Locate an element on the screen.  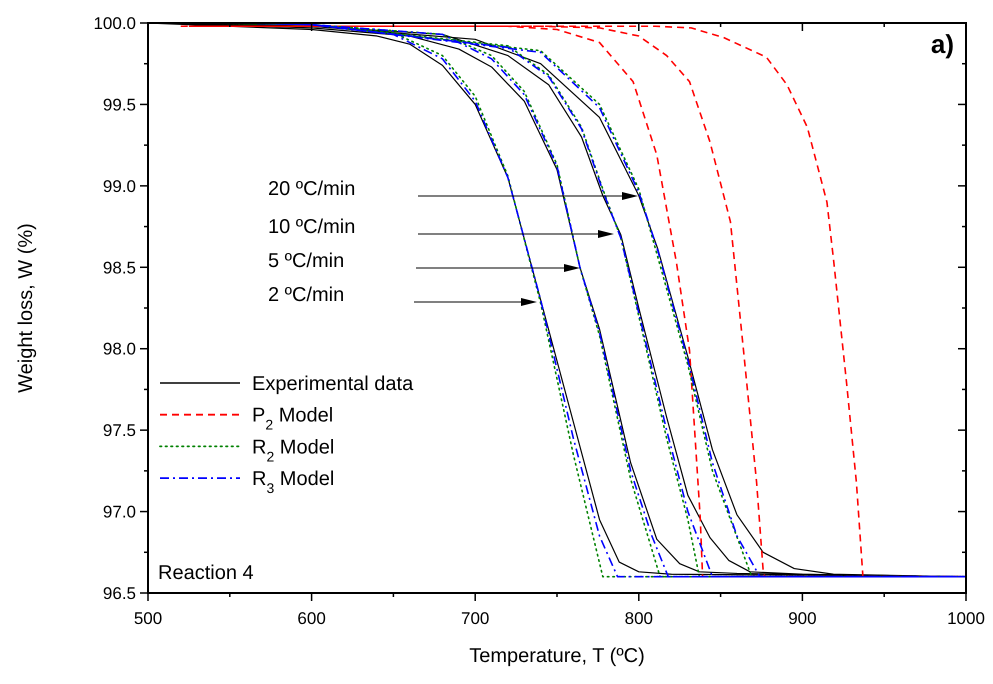
x-tick-label: 600 is located at coordinates (311, 618).